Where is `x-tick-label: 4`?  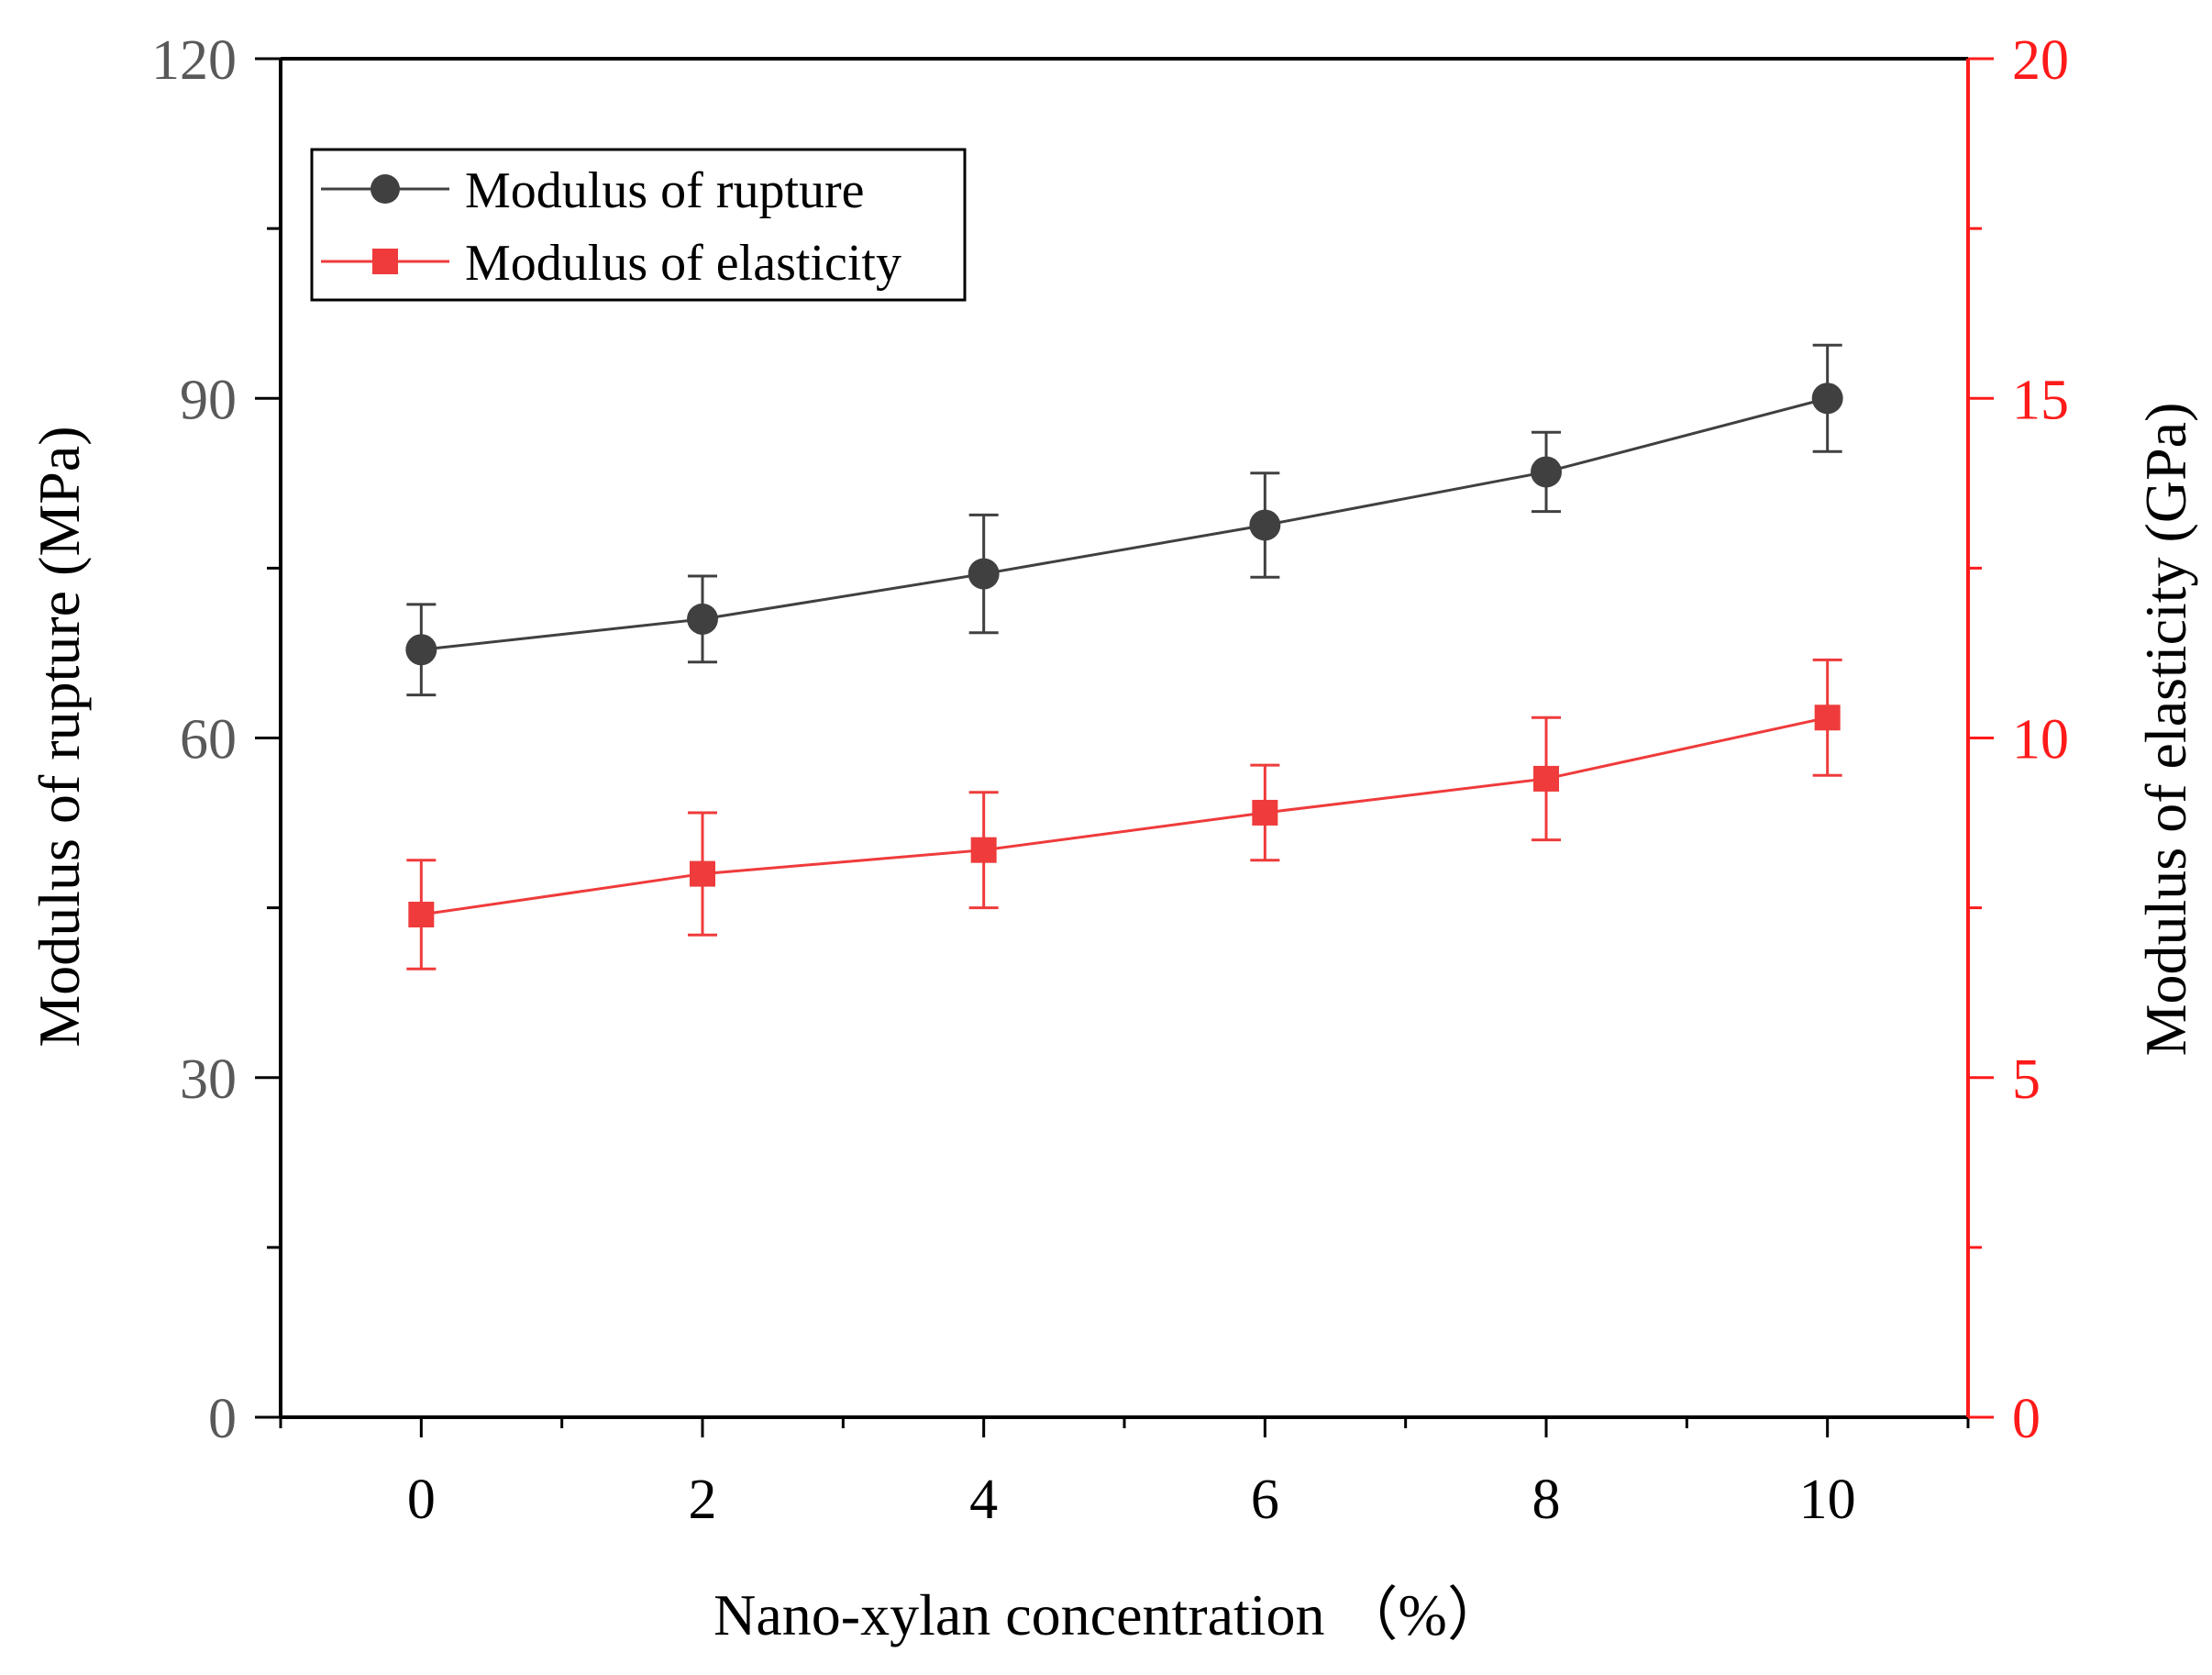 x-tick-label: 4 is located at coordinates (984, 1500).